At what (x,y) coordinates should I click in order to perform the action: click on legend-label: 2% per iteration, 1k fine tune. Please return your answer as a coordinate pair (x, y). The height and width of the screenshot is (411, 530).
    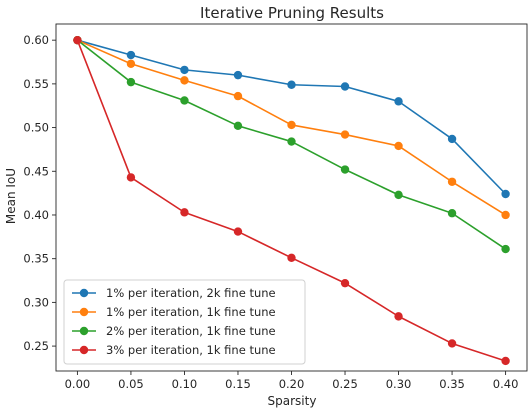
    Looking at the image, I should click on (191, 331).